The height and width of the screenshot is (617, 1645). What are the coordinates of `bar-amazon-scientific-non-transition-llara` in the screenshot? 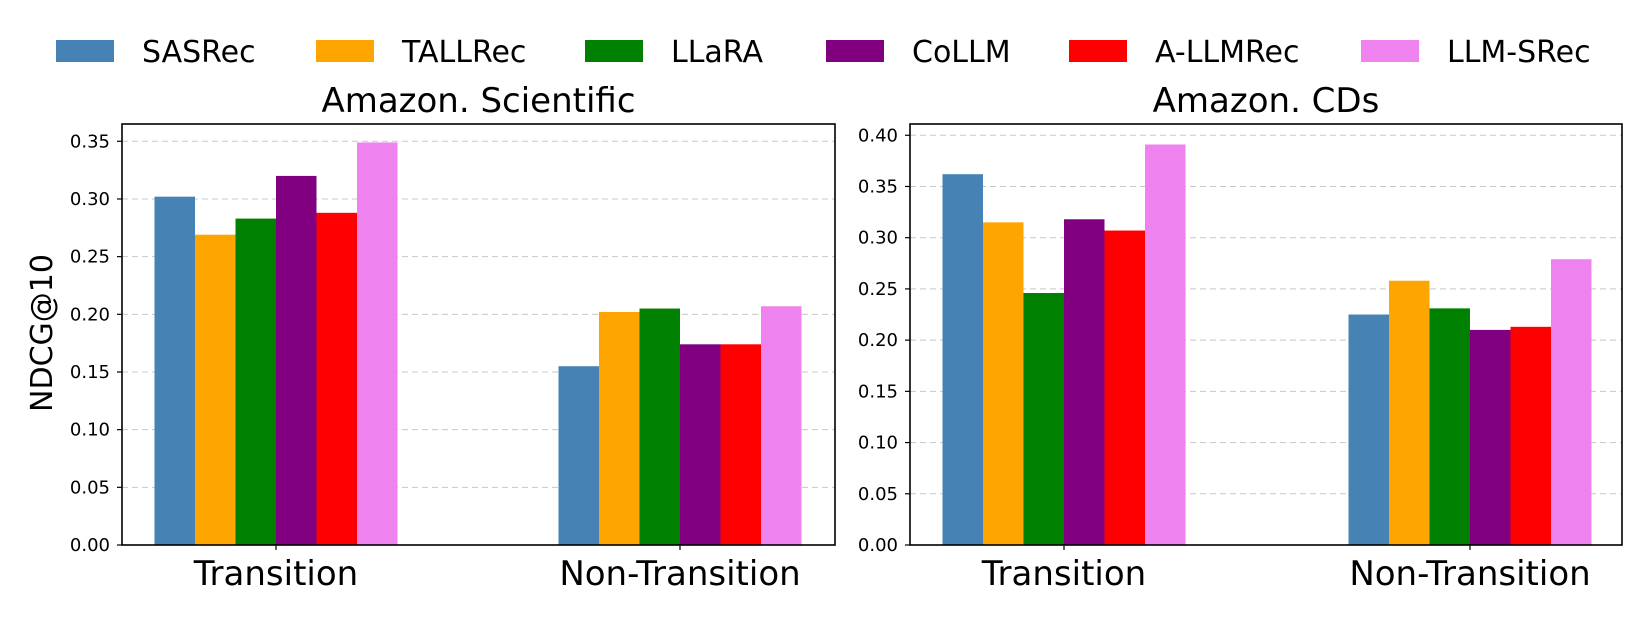 It's located at (659, 426).